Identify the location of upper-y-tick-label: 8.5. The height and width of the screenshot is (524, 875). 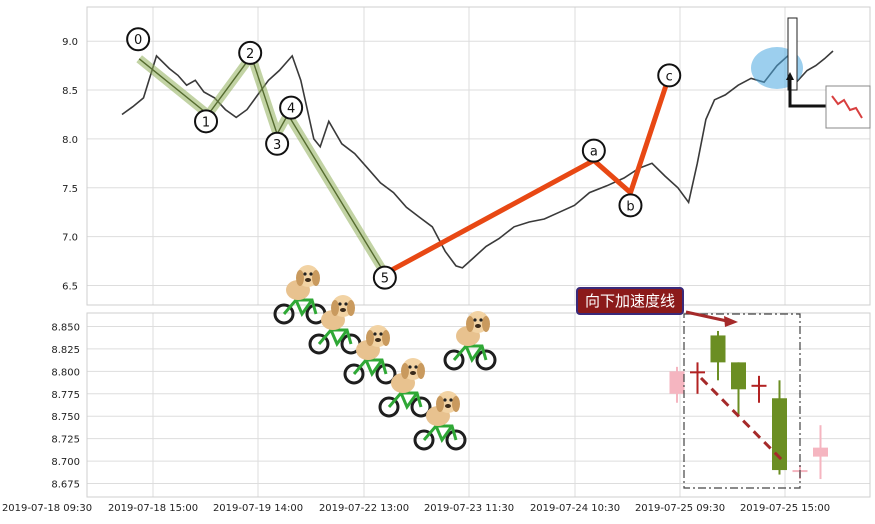
(70, 91).